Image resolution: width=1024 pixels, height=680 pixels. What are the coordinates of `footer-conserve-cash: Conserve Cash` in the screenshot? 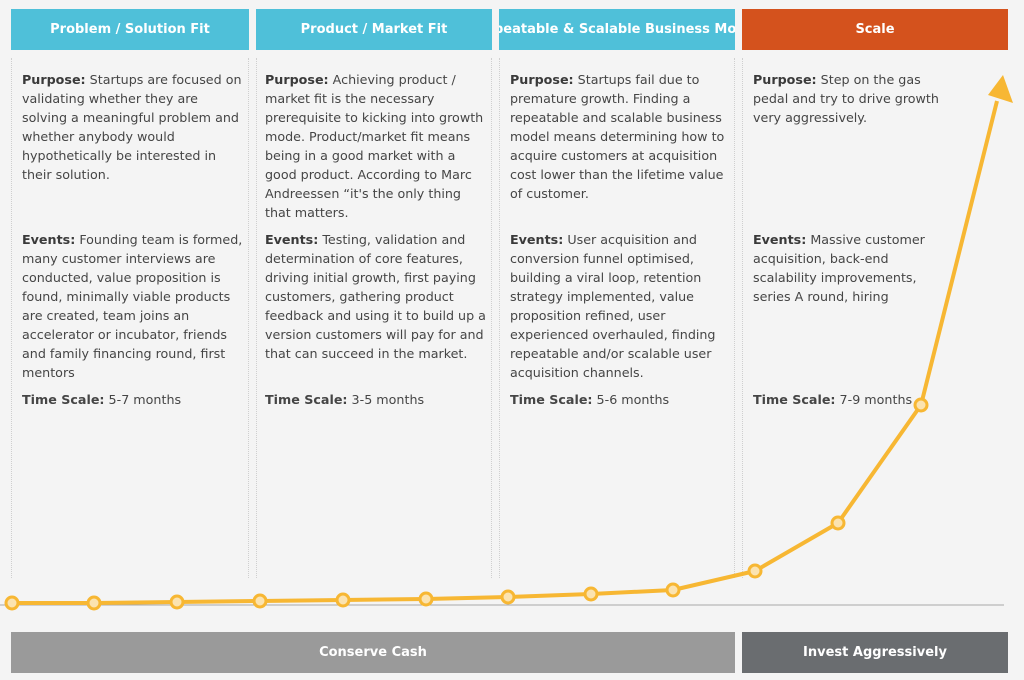 It's located at (373, 652).